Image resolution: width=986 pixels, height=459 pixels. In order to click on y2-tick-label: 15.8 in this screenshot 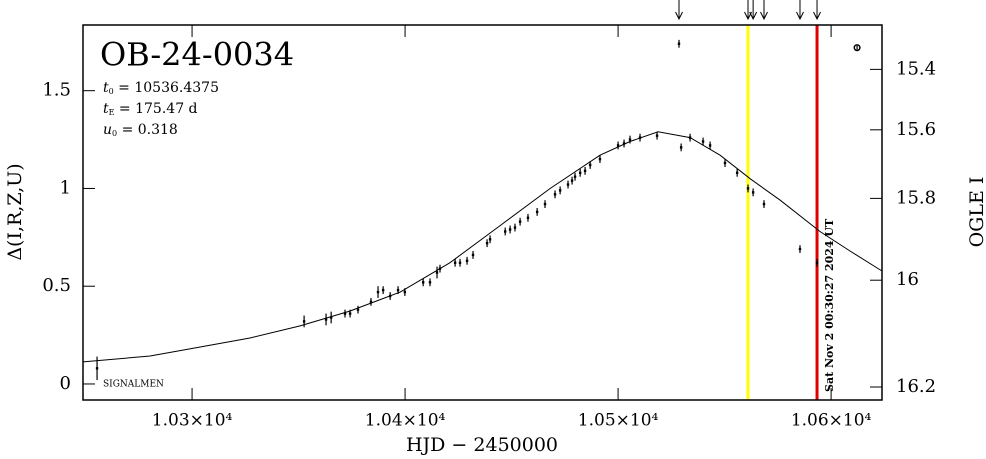, I will do `click(916, 197)`.